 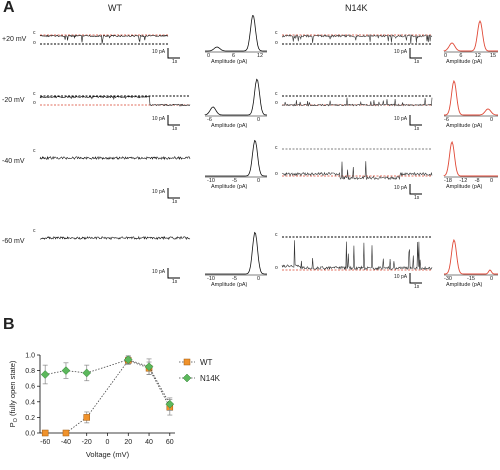 What do you see at coordinates (128, 442) in the screenshot?
I see `x-tick-label: 20` at bounding box center [128, 442].